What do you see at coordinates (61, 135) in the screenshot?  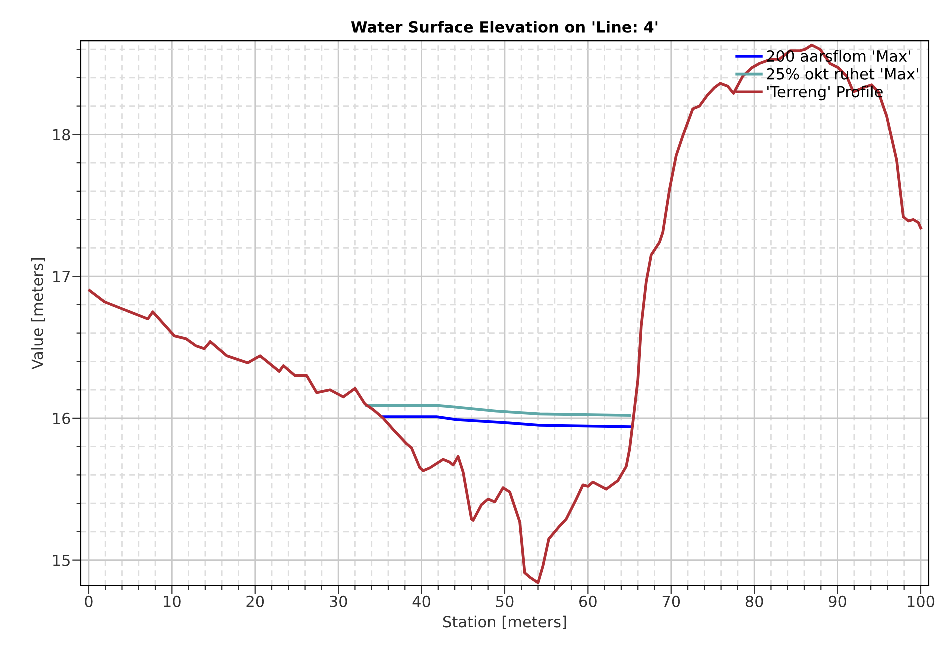 I see `y-tick-label: 18` at bounding box center [61, 135].